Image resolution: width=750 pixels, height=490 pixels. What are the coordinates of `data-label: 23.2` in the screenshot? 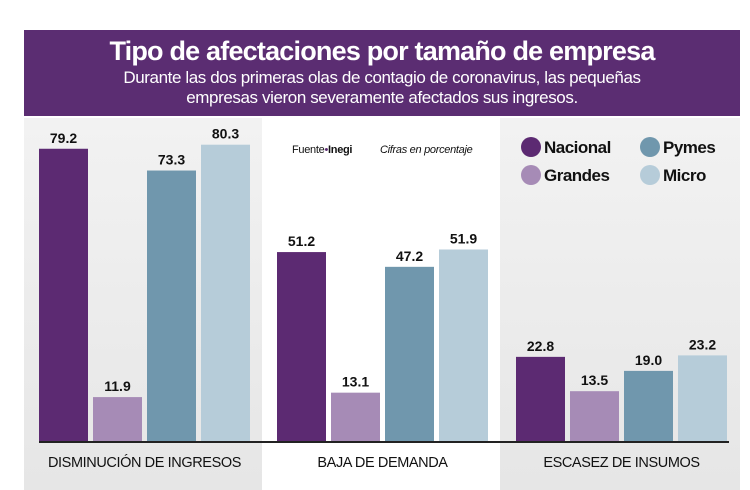 It's located at (702, 344).